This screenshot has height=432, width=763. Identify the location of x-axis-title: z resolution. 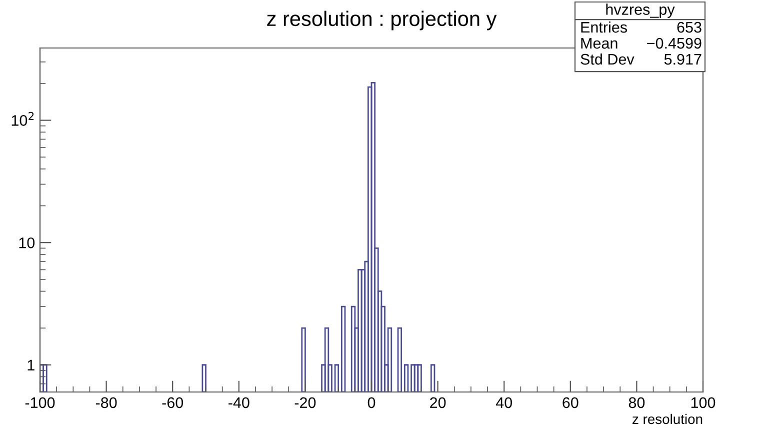
(667, 419).